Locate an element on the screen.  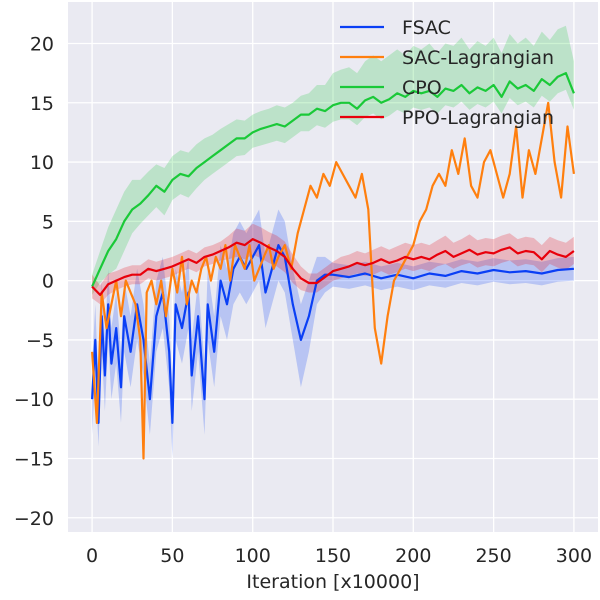
y-tick-label: 15 is located at coordinates (42, 104).